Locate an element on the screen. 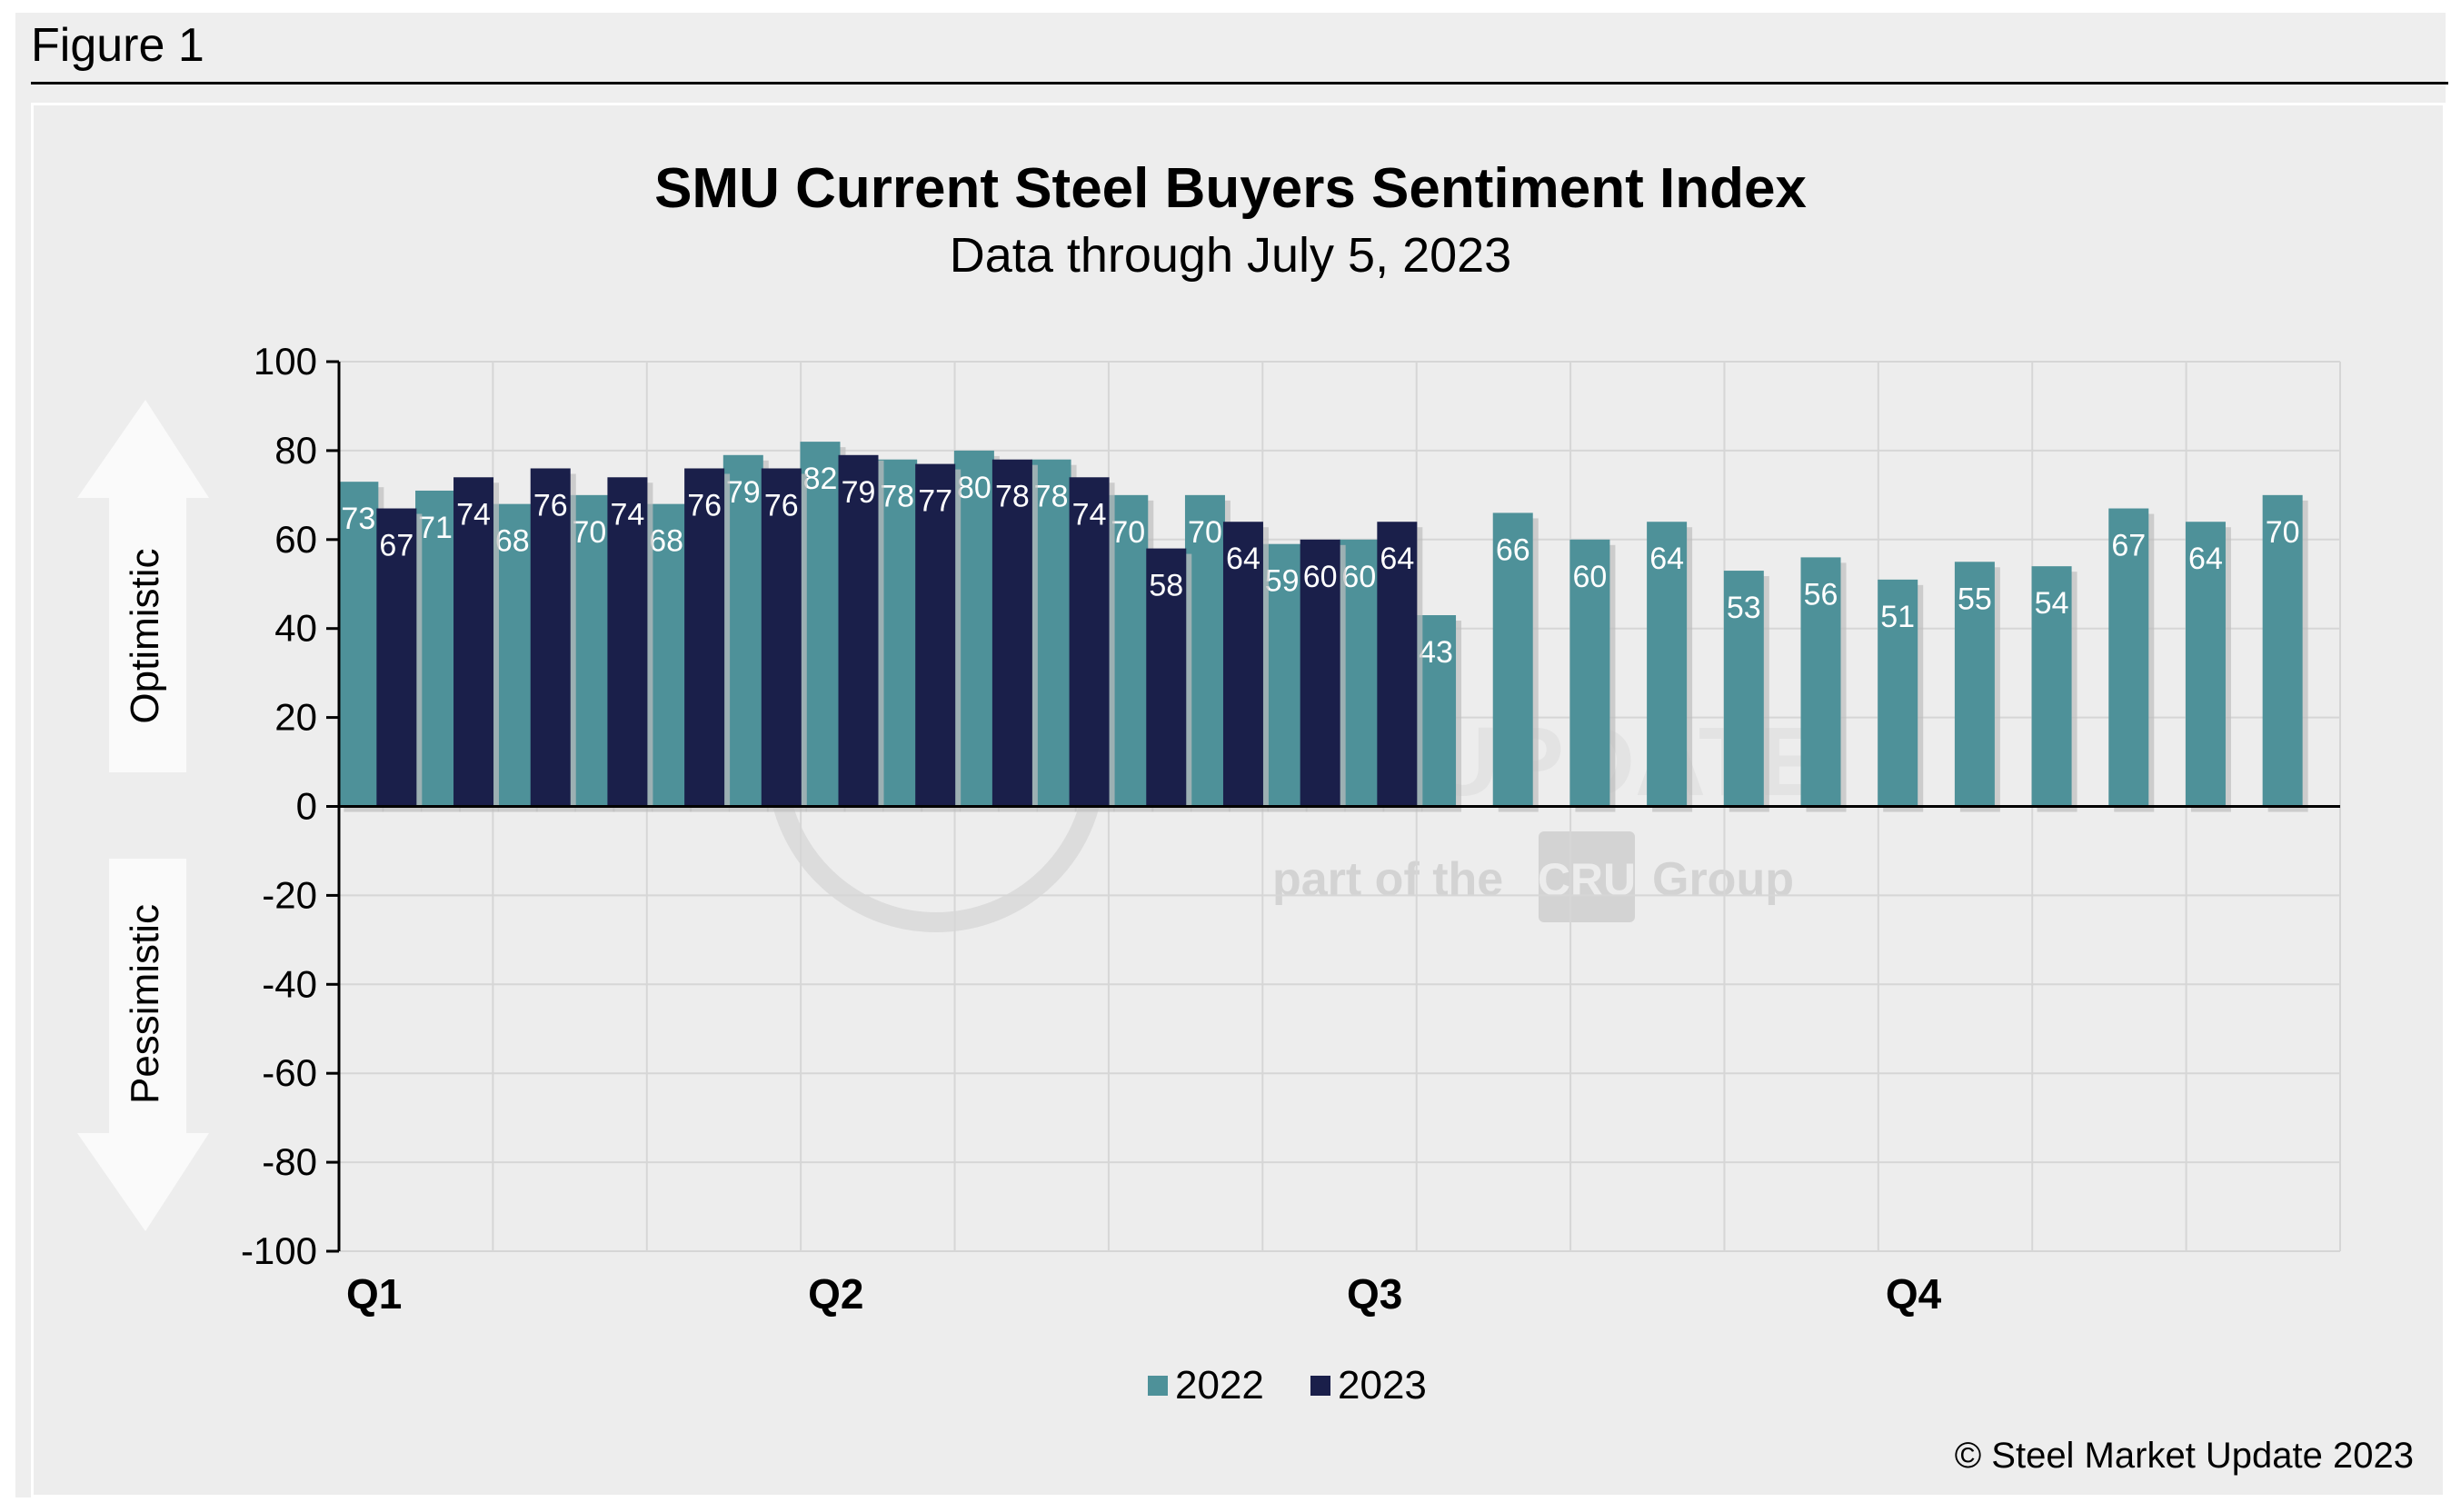 The image size is (2461, 1512). y-tick-label: 60 is located at coordinates (295, 539).